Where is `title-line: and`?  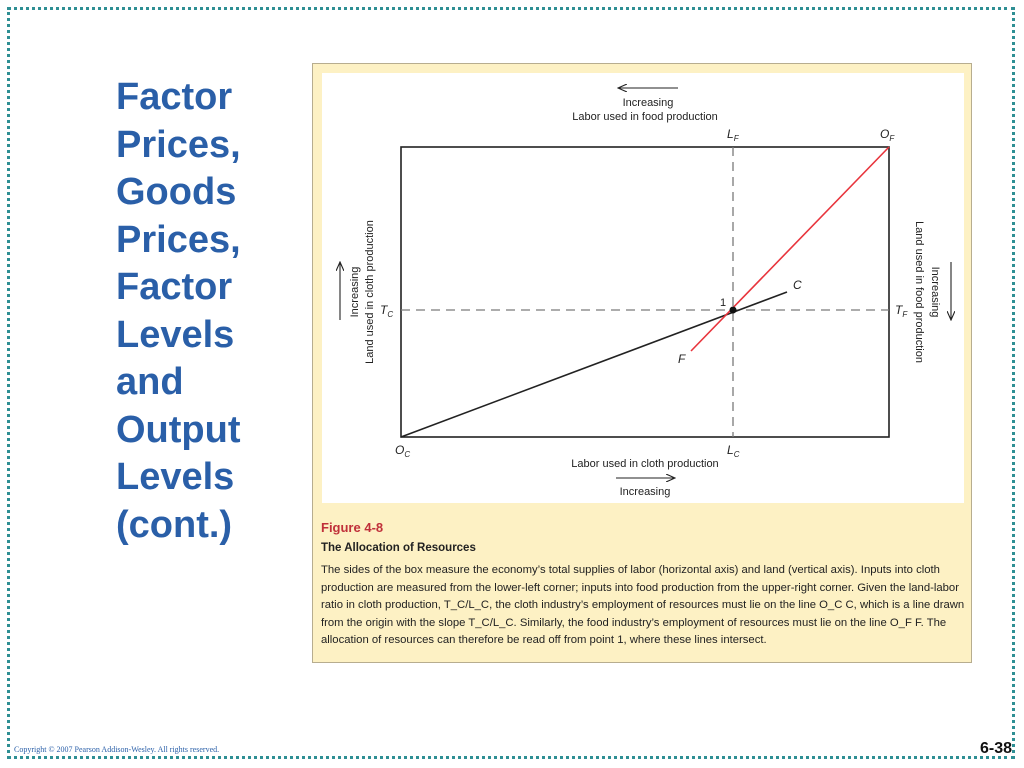
title-line: and is located at coordinates (150, 382).